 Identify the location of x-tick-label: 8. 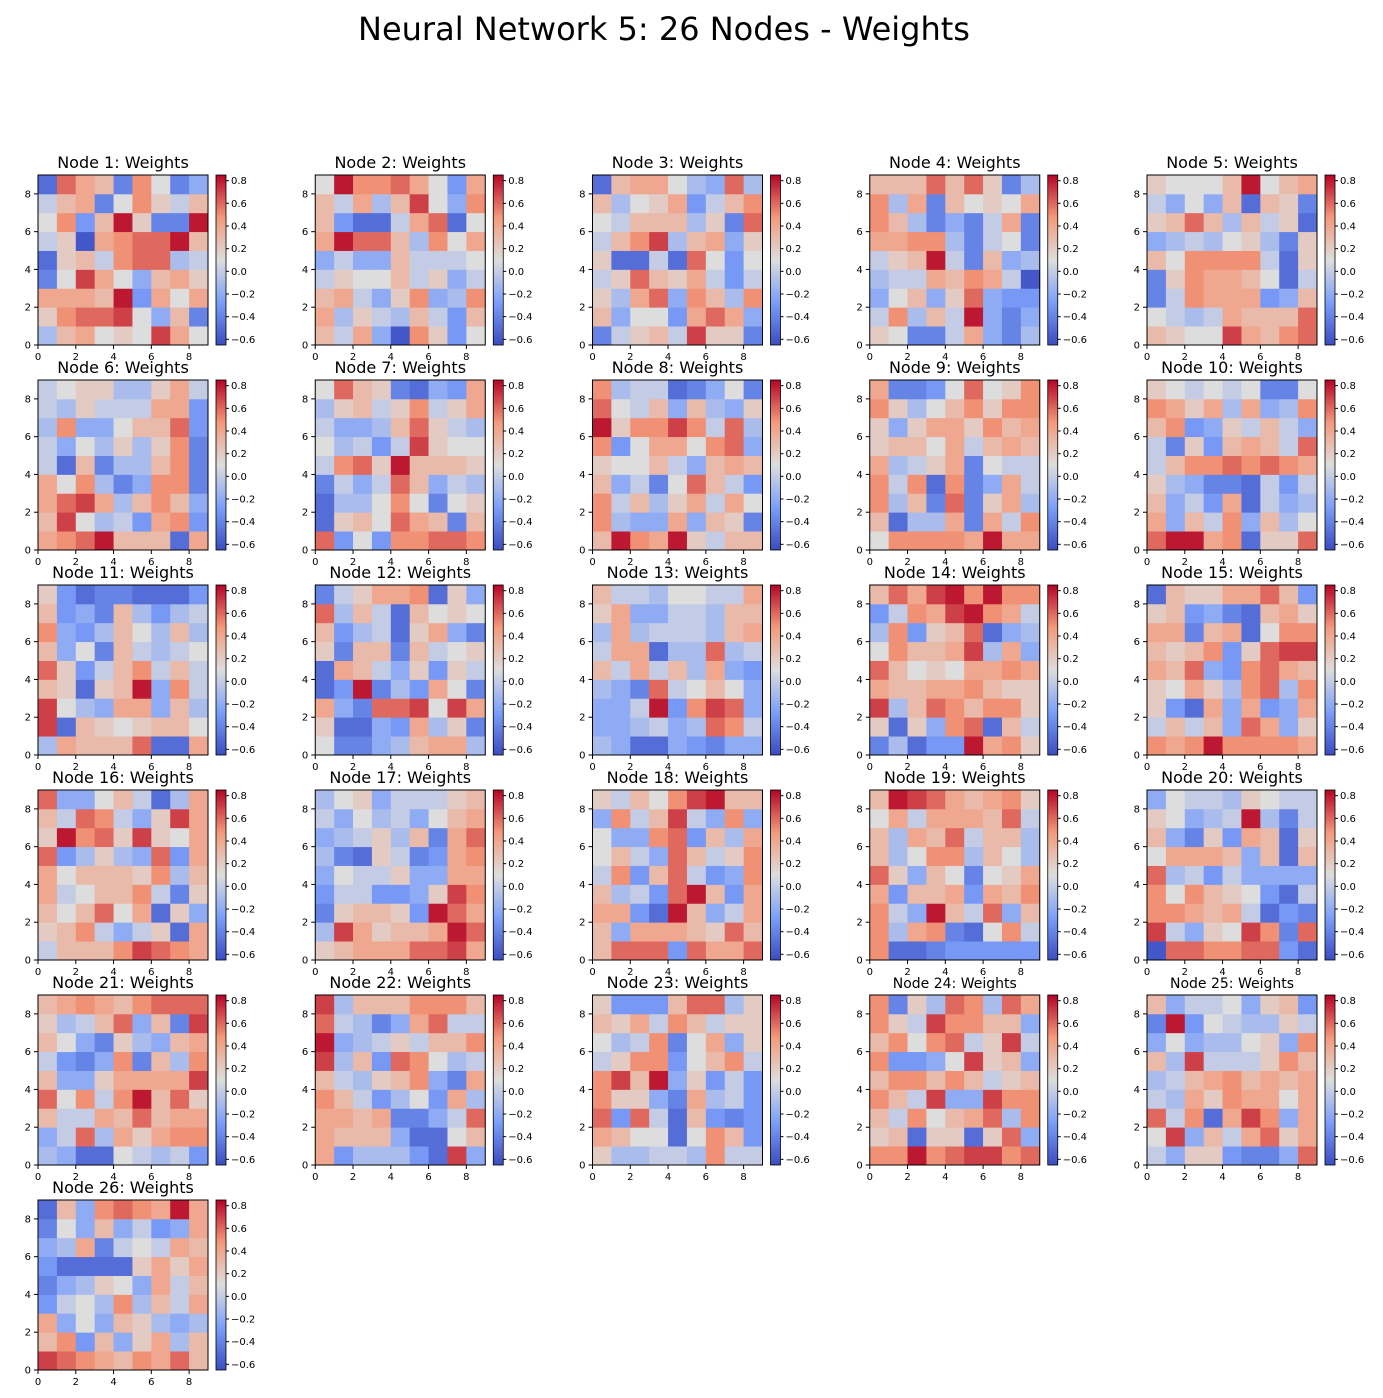
(1298, 767).